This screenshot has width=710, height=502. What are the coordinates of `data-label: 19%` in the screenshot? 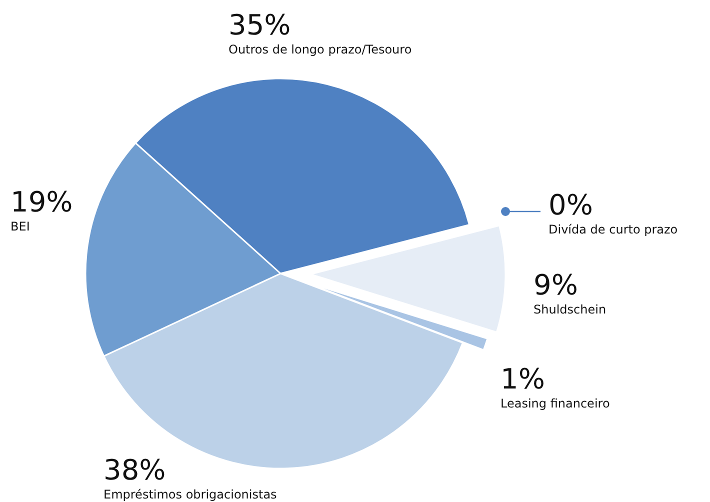 It's located at (41, 202).